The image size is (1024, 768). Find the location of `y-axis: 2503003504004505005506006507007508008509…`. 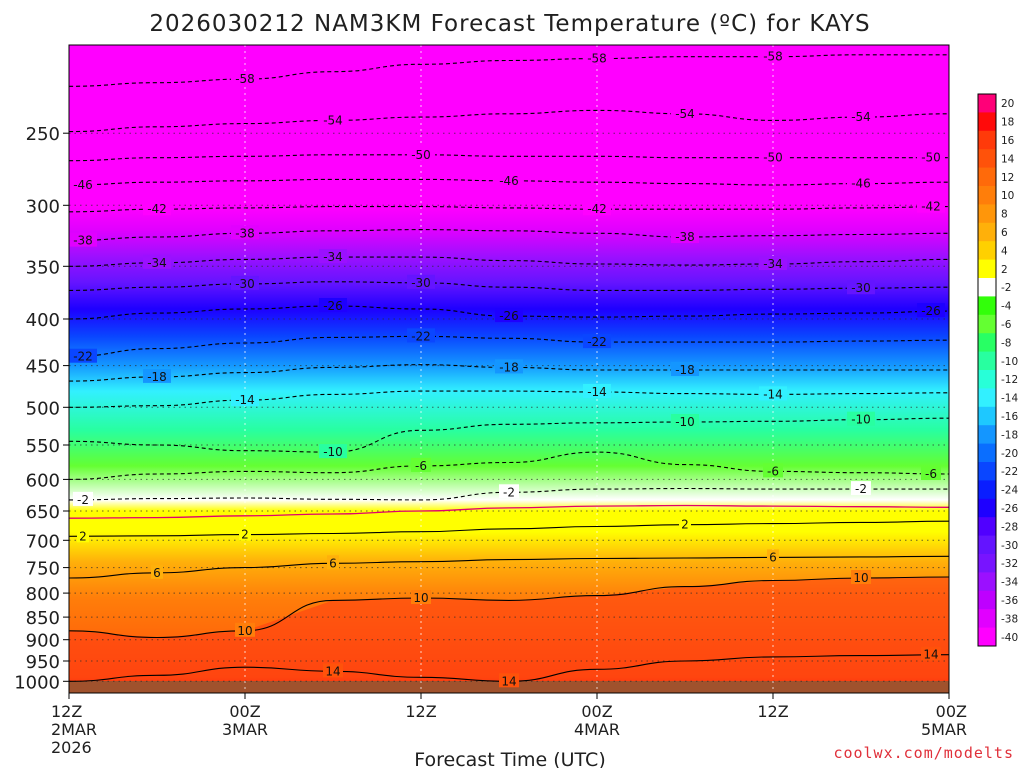

y-axis: 2503003504004505005506006507007508008509… is located at coordinates (41, 408).